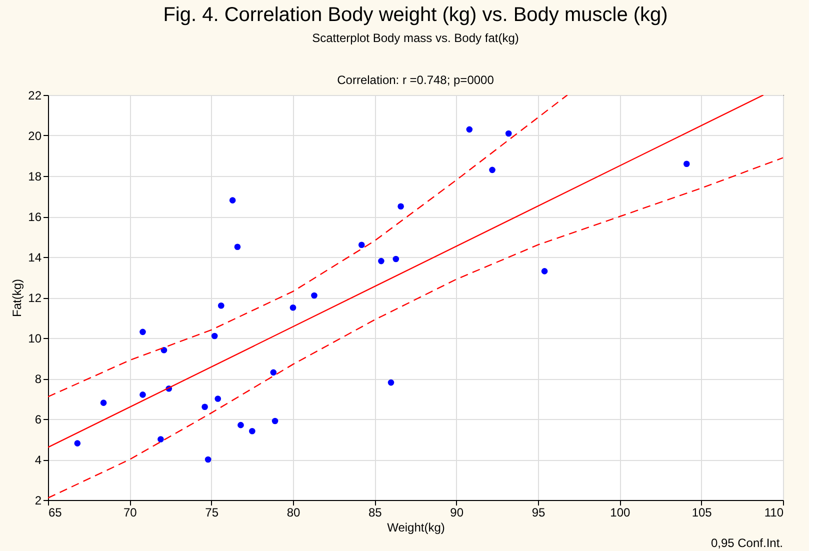 This screenshot has width=820, height=551. What do you see at coordinates (38, 419) in the screenshot?
I see `y-tick-label: 6` at bounding box center [38, 419].